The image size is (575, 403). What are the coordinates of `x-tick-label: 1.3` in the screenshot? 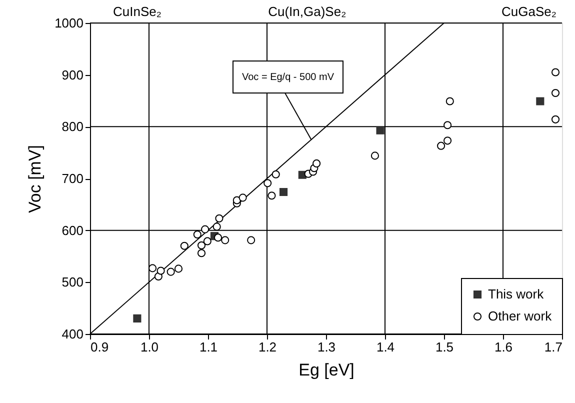 It's located at (326, 347).